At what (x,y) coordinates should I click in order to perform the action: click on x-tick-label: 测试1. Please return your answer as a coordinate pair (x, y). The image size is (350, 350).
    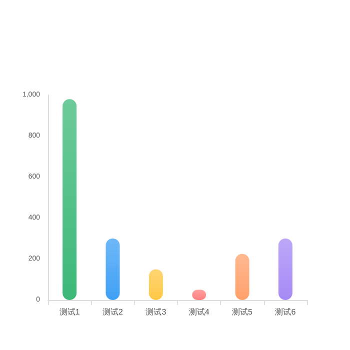
    Looking at the image, I should click on (69, 312).